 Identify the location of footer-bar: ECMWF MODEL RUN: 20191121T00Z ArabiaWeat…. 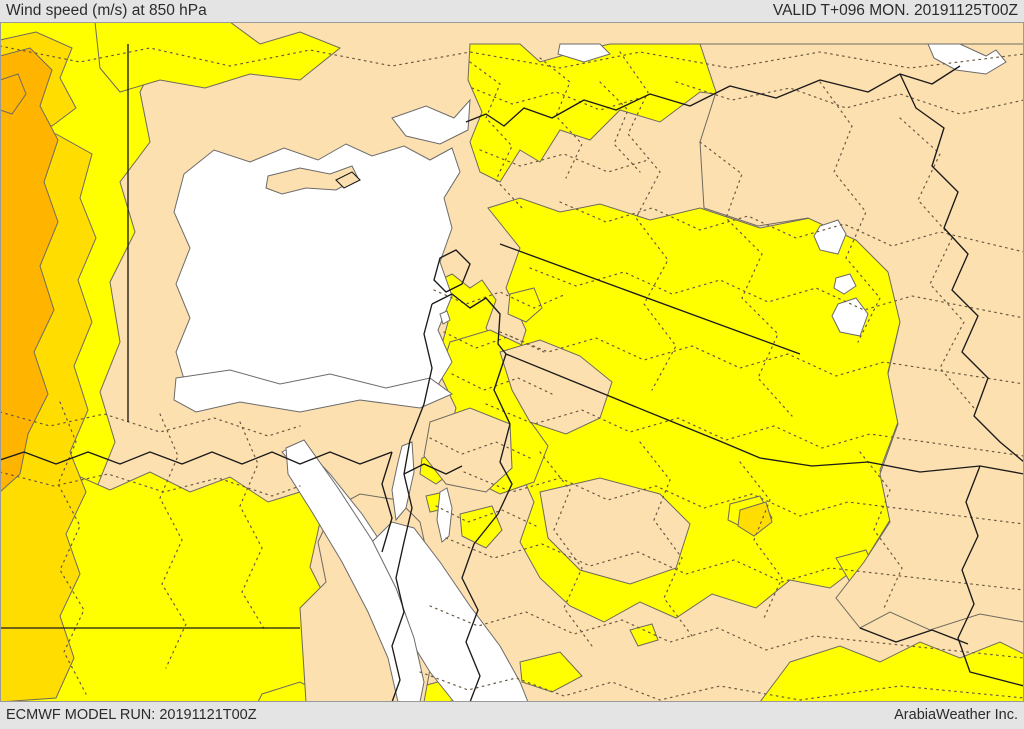
(512, 715).